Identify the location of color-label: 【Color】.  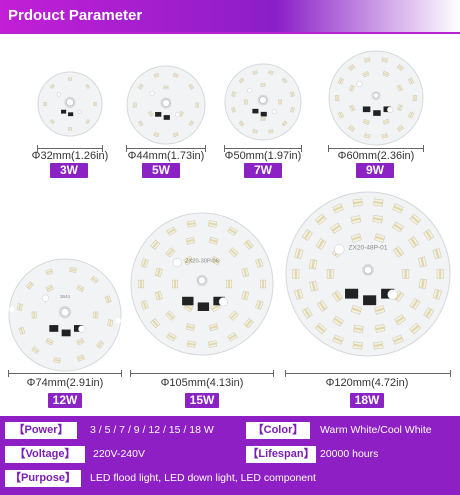
(278, 430).